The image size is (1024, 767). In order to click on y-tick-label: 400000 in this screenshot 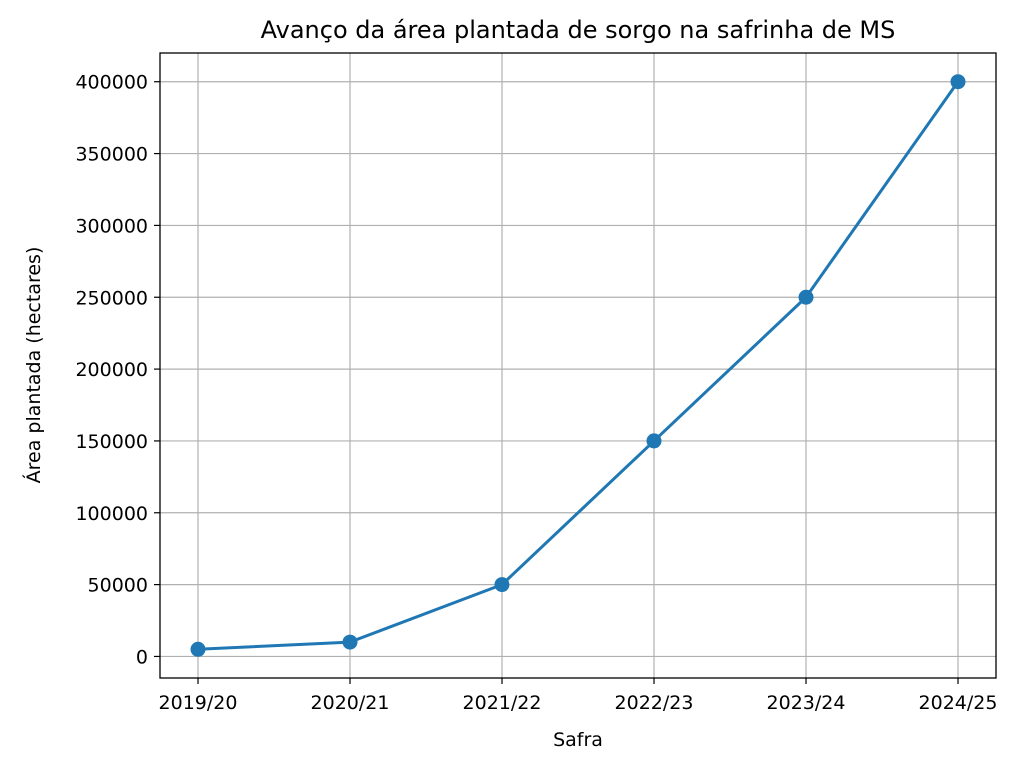, I will do `click(111, 83)`.